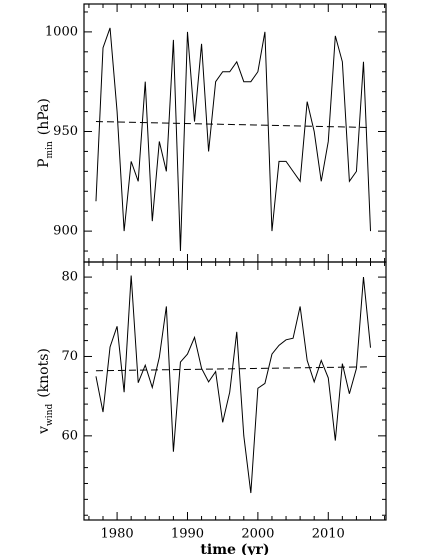  I want to click on y-axis-label: vwind (knots), so click(45, 391).